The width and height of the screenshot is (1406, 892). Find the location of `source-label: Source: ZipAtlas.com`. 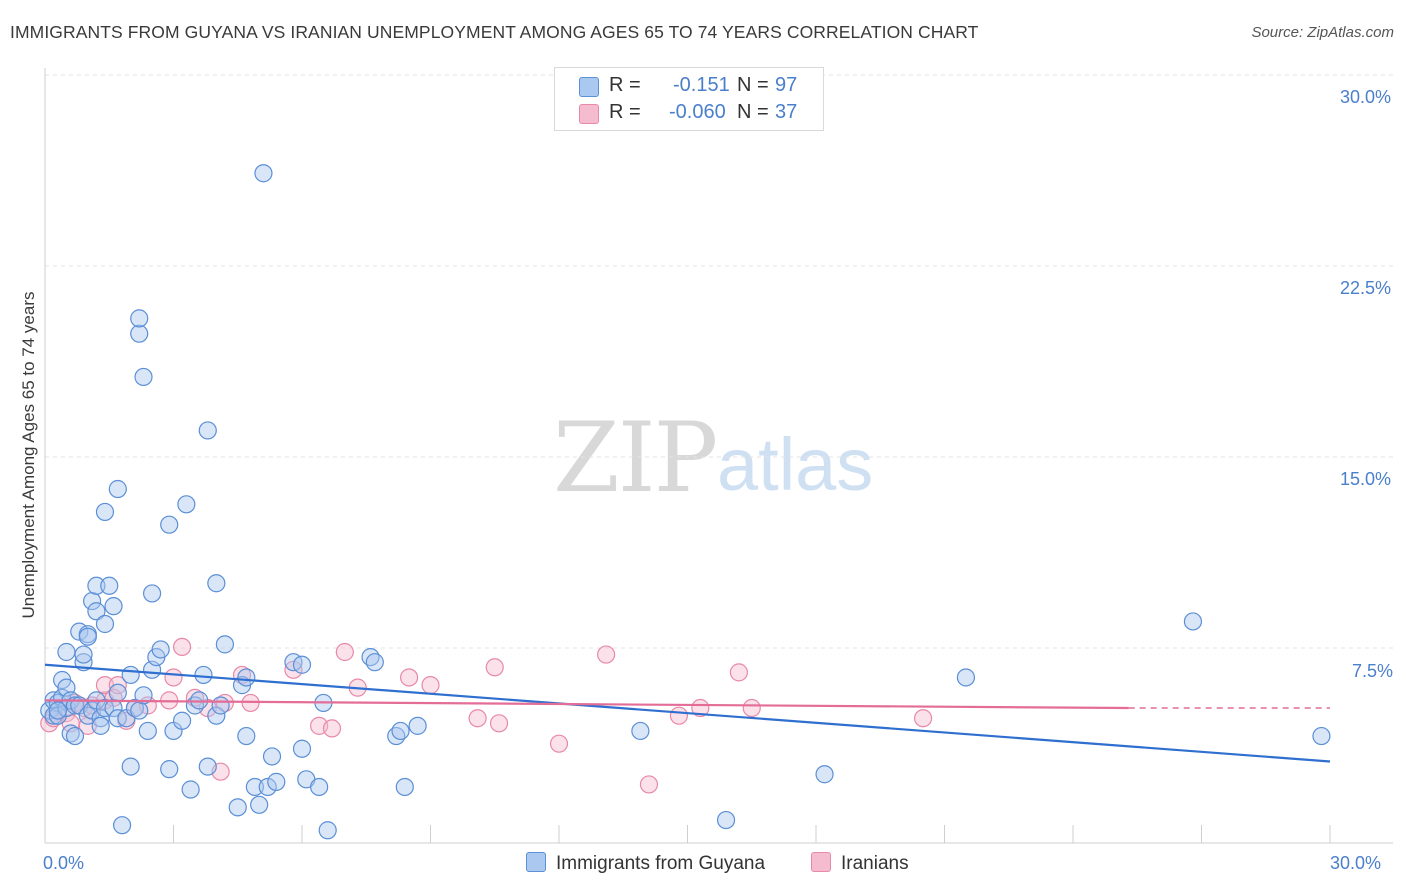

source-label: Source: ZipAtlas.com is located at coordinates (1322, 32).